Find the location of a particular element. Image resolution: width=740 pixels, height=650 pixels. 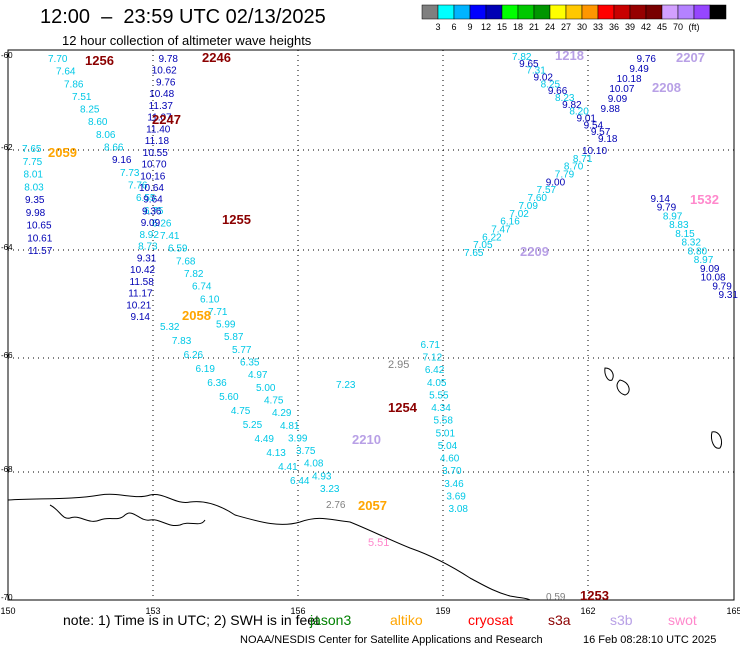

wave-height-value: 7.41 is located at coordinates (170, 236).